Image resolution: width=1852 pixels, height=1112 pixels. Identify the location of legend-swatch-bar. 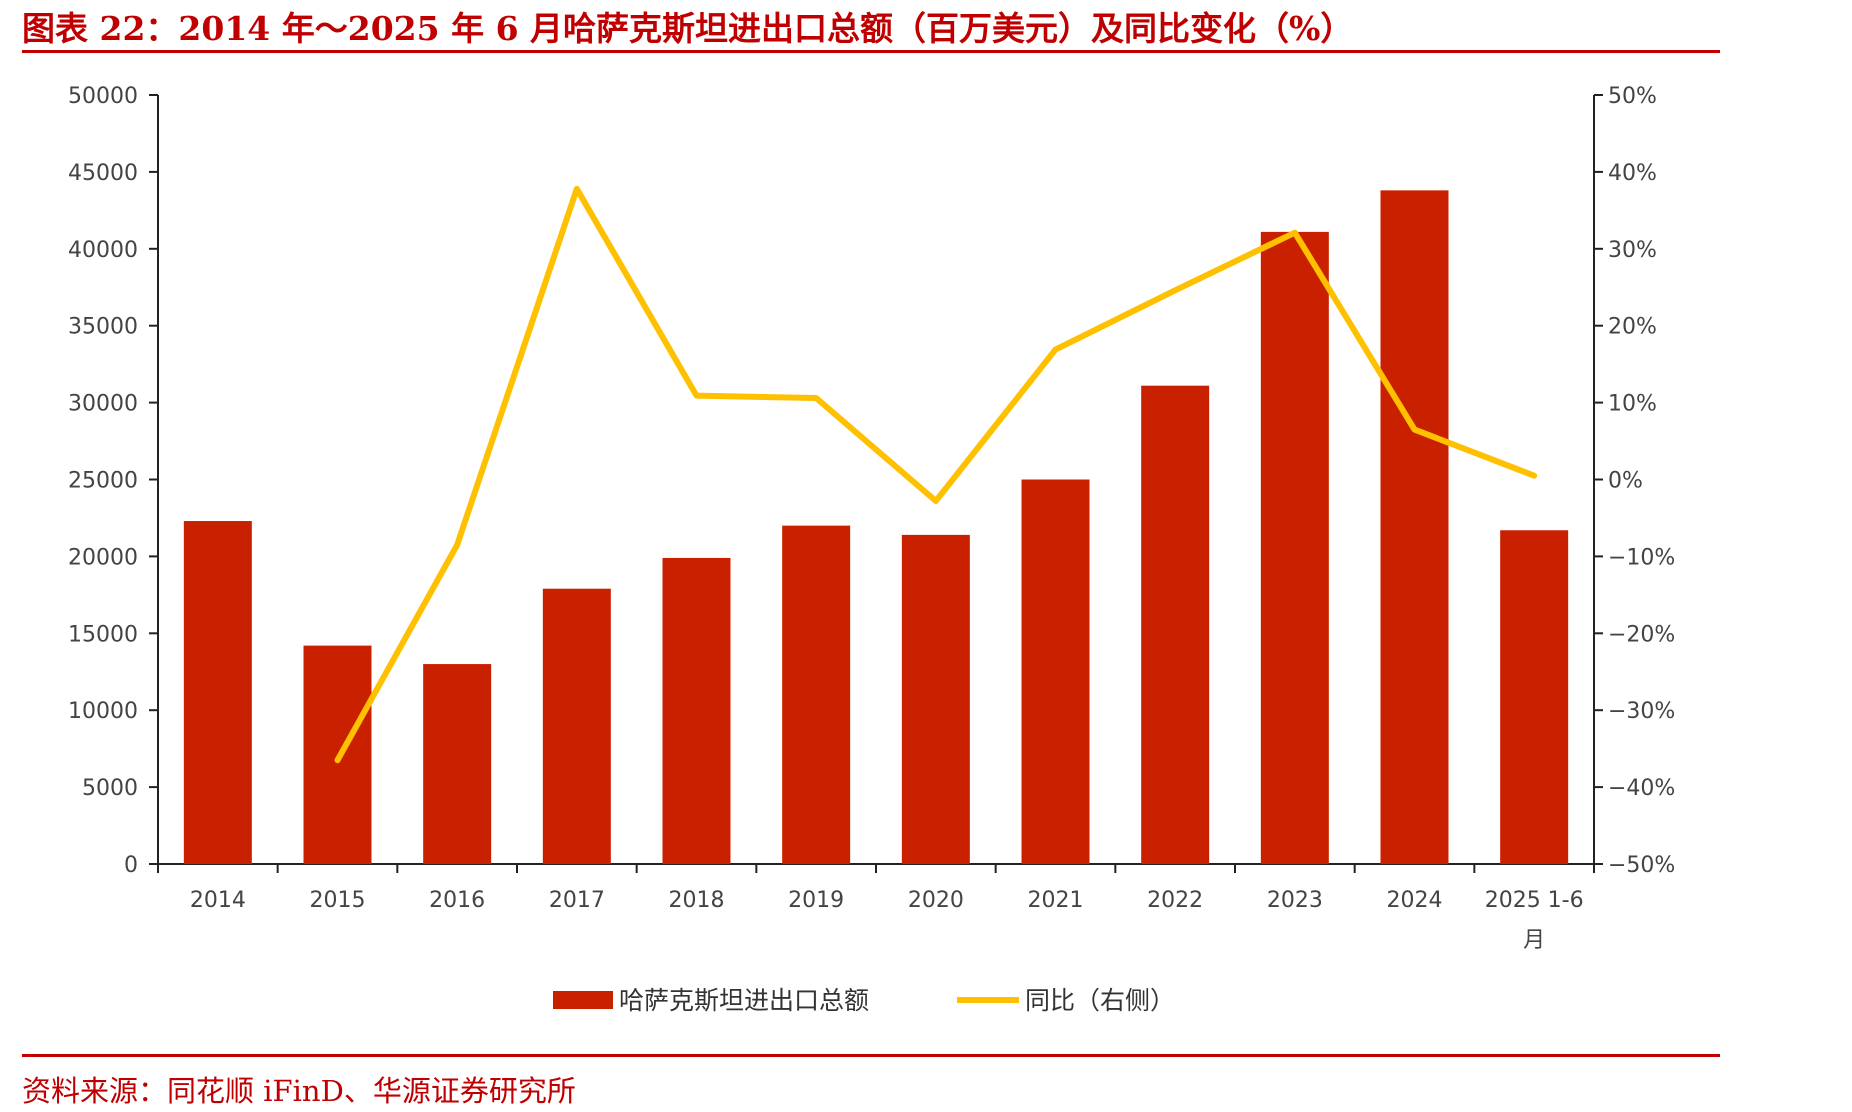
(583, 1000).